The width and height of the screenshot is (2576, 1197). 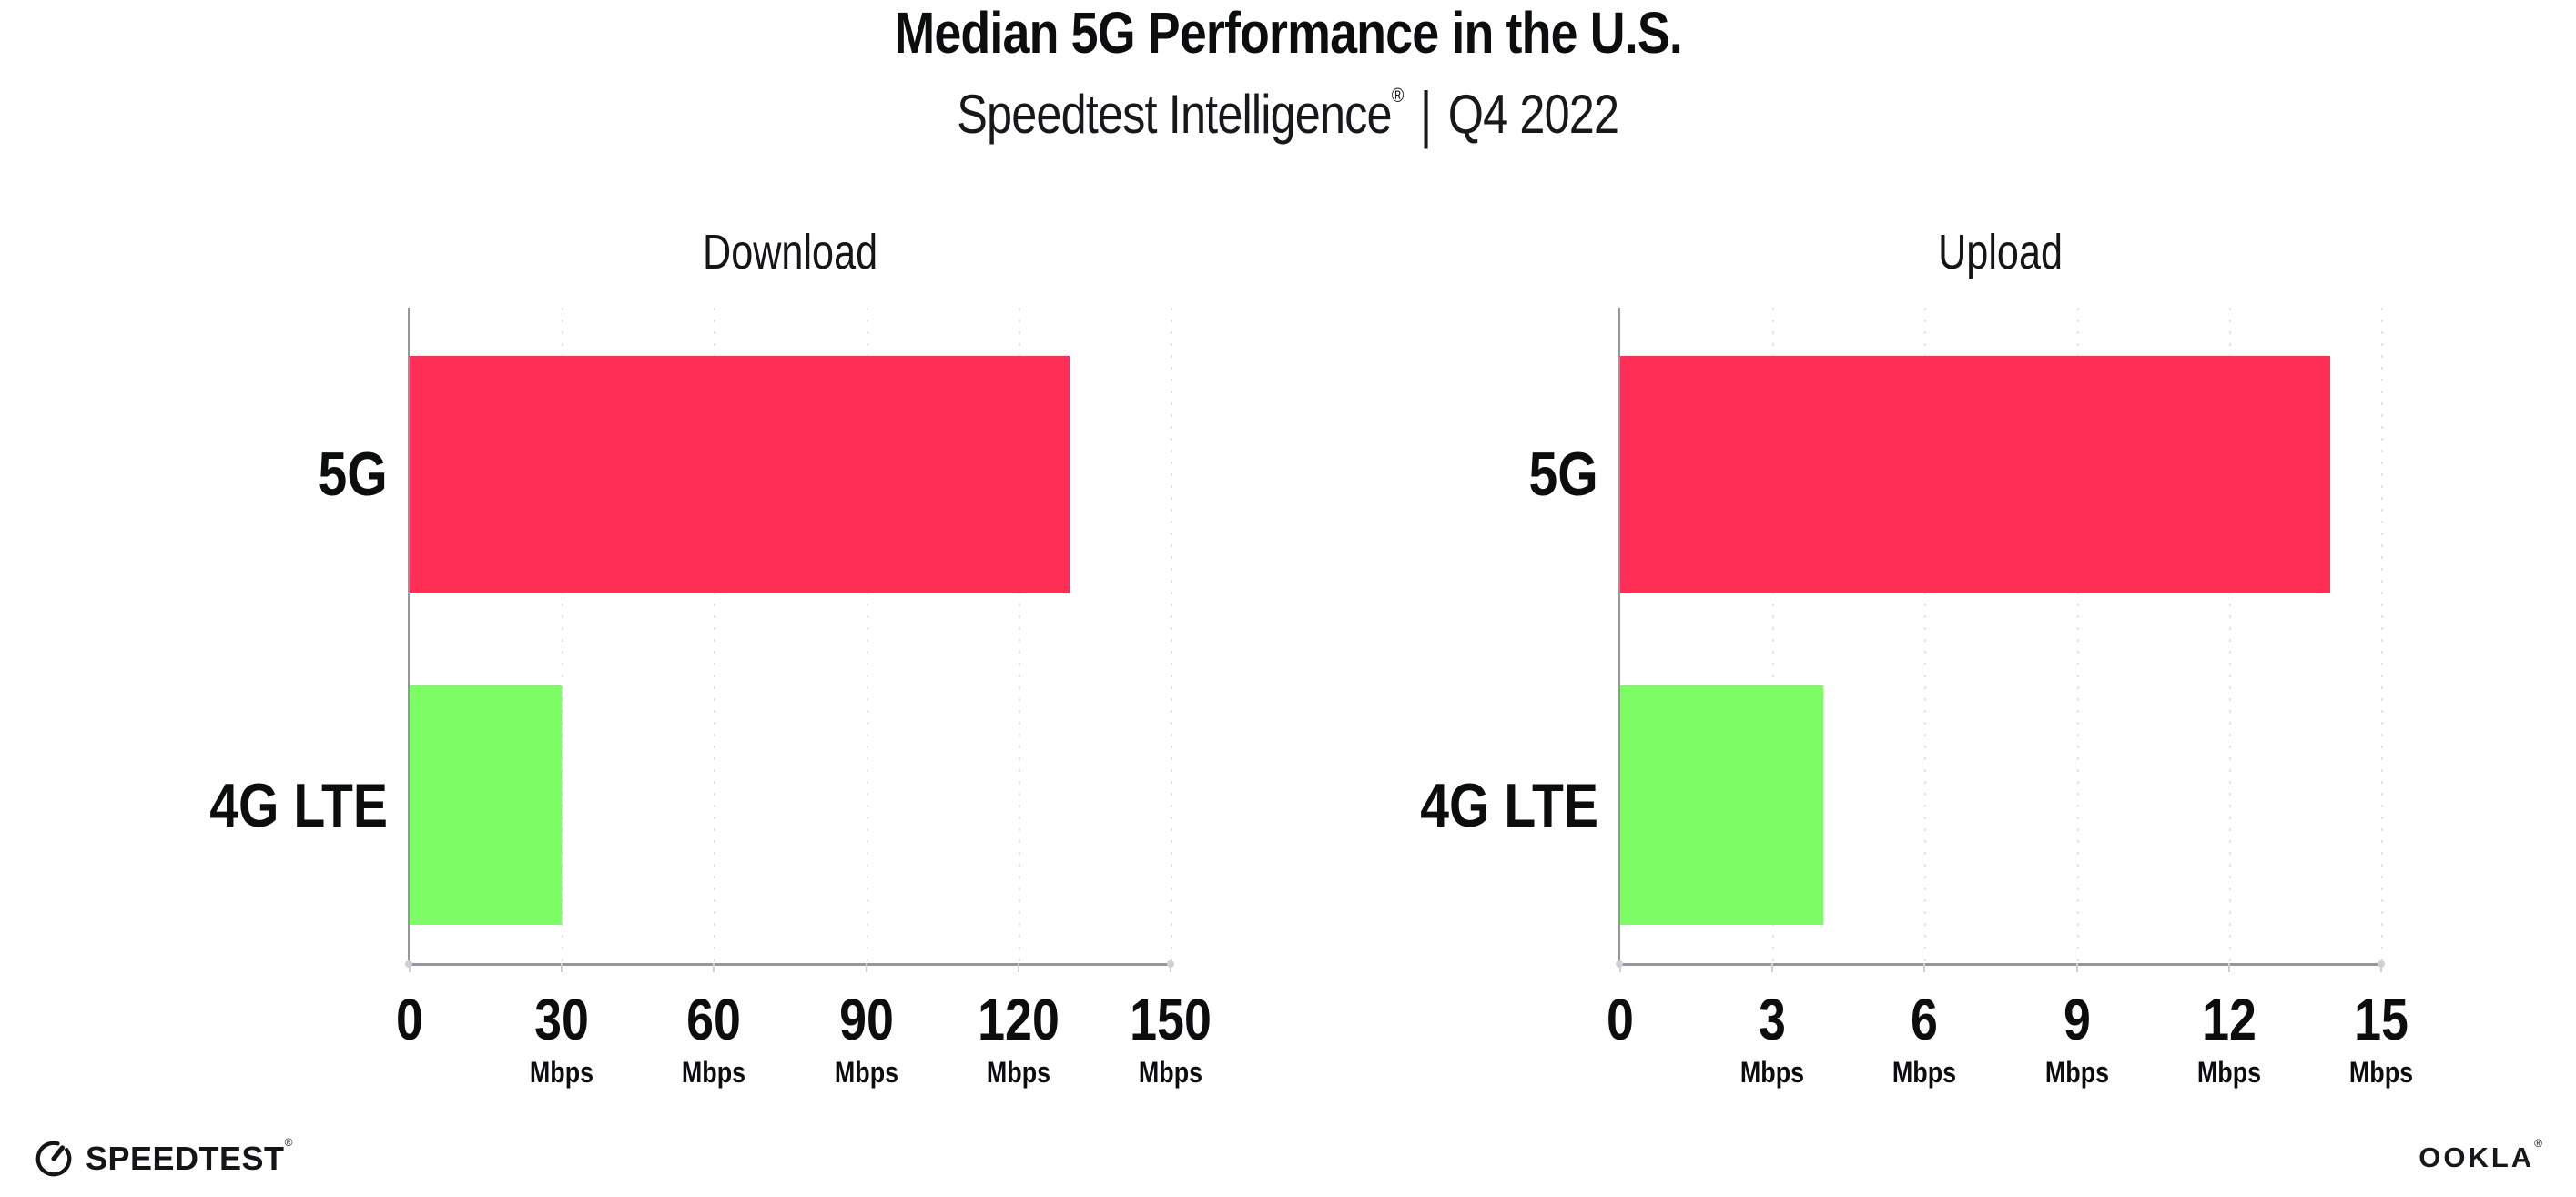 What do you see at coordinates (790, 252) in the screenshot?
I see `download-chart-title: Download` at bounding box center [790, 252].